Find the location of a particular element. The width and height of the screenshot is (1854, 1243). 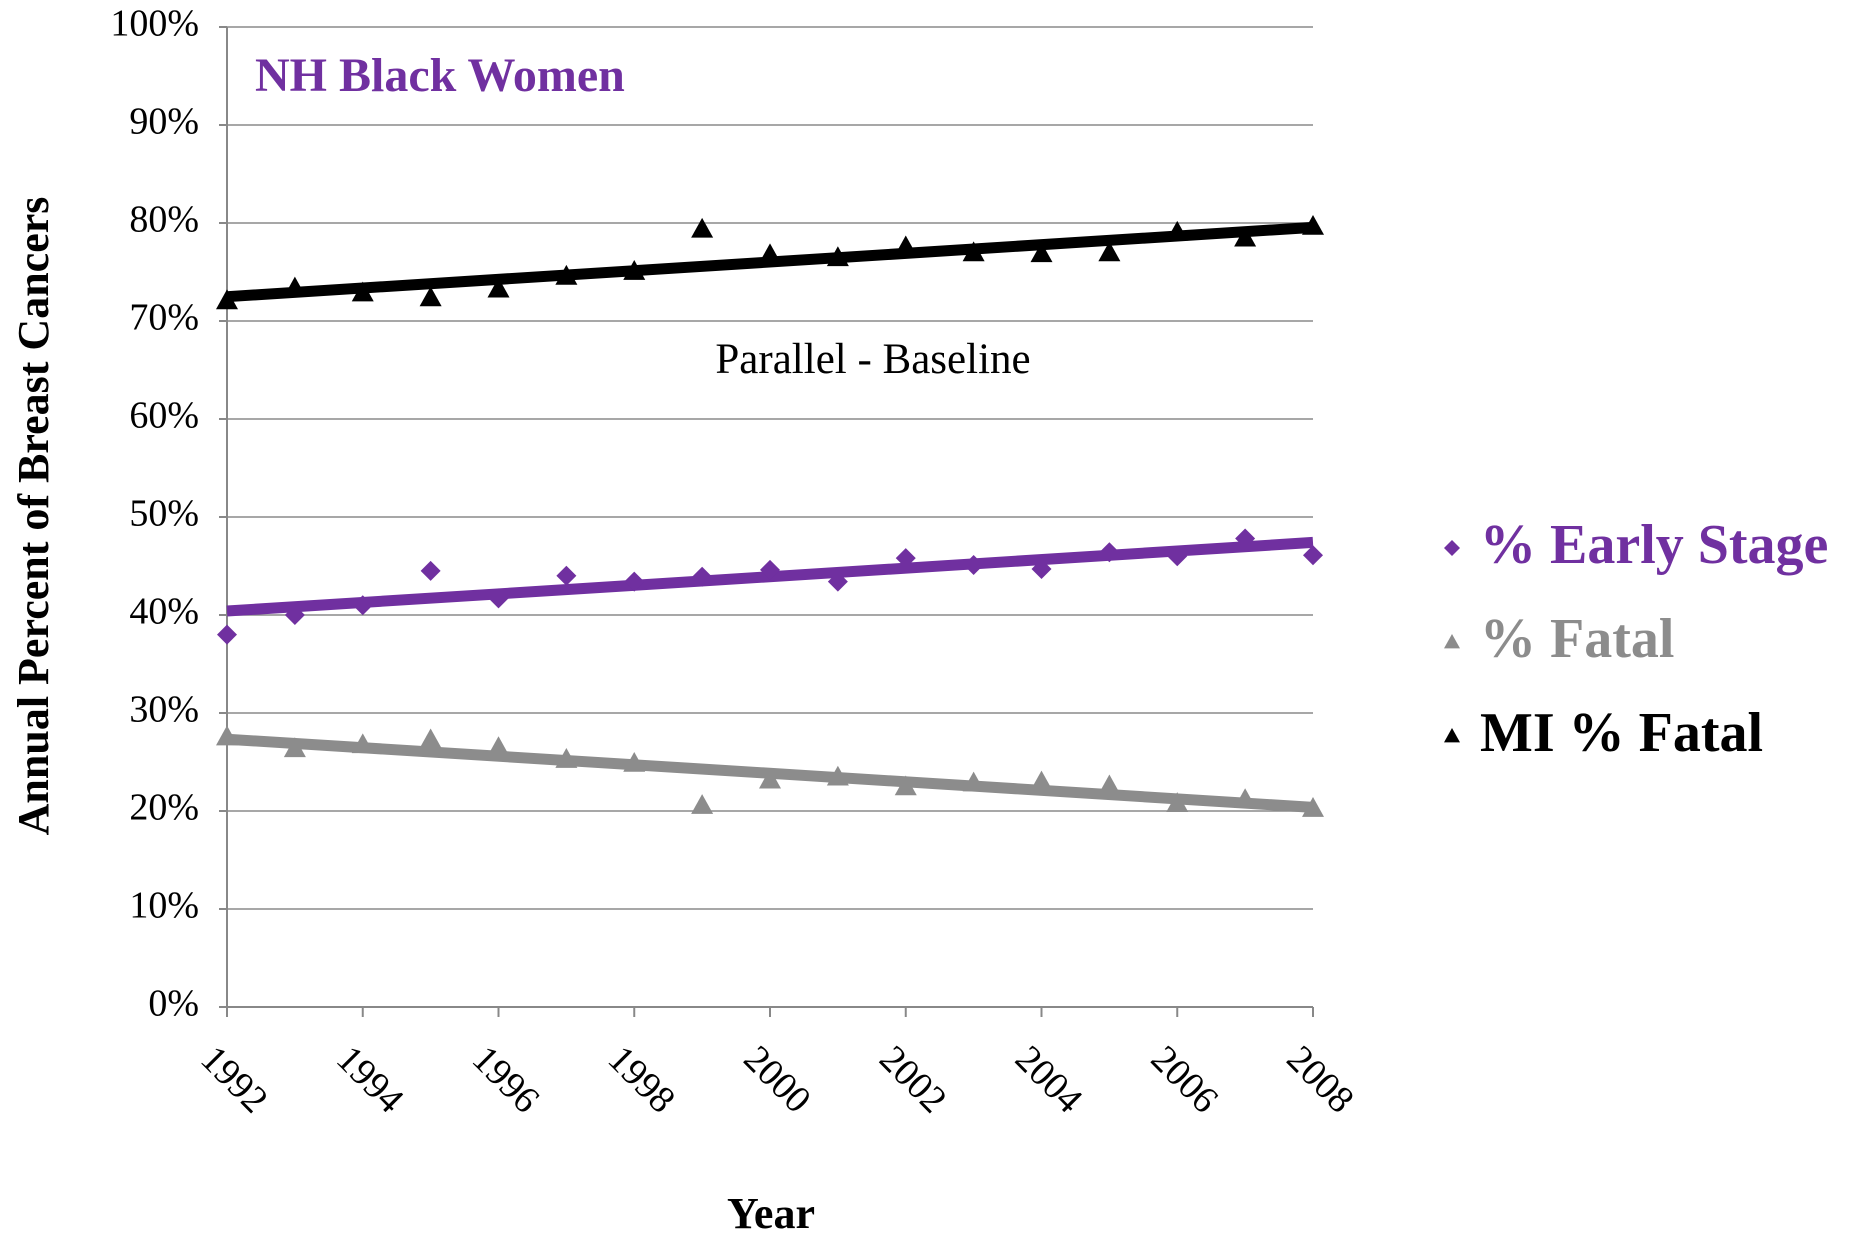

x-axis-title: Year is located at coordinates (771, 1213).